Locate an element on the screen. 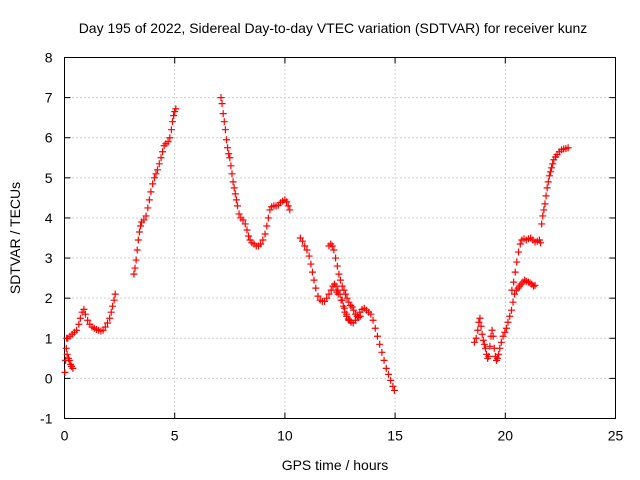 This screenshot has height=480, width=640. x-tick-label: 20 is located at coordinates (506, 436).